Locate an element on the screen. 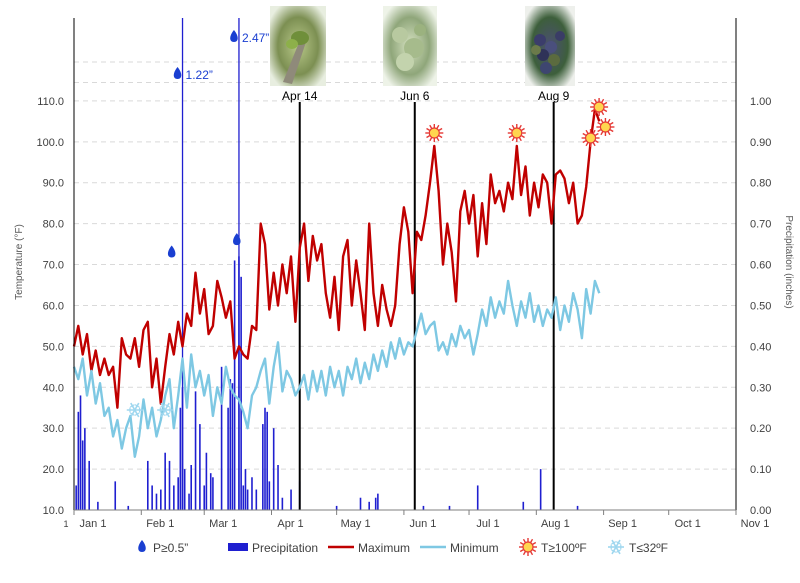 Image resolution: width=800 pixels, height=583 pixels. y-right-tick-label: 0.60 is located at coordinates (760, 266).